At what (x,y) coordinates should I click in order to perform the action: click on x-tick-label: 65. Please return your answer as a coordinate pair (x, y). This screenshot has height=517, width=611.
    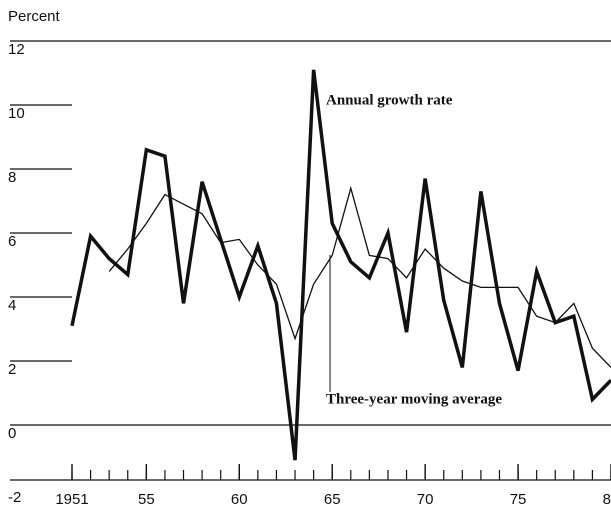
    Looking at the image, I should click on (332, 499).